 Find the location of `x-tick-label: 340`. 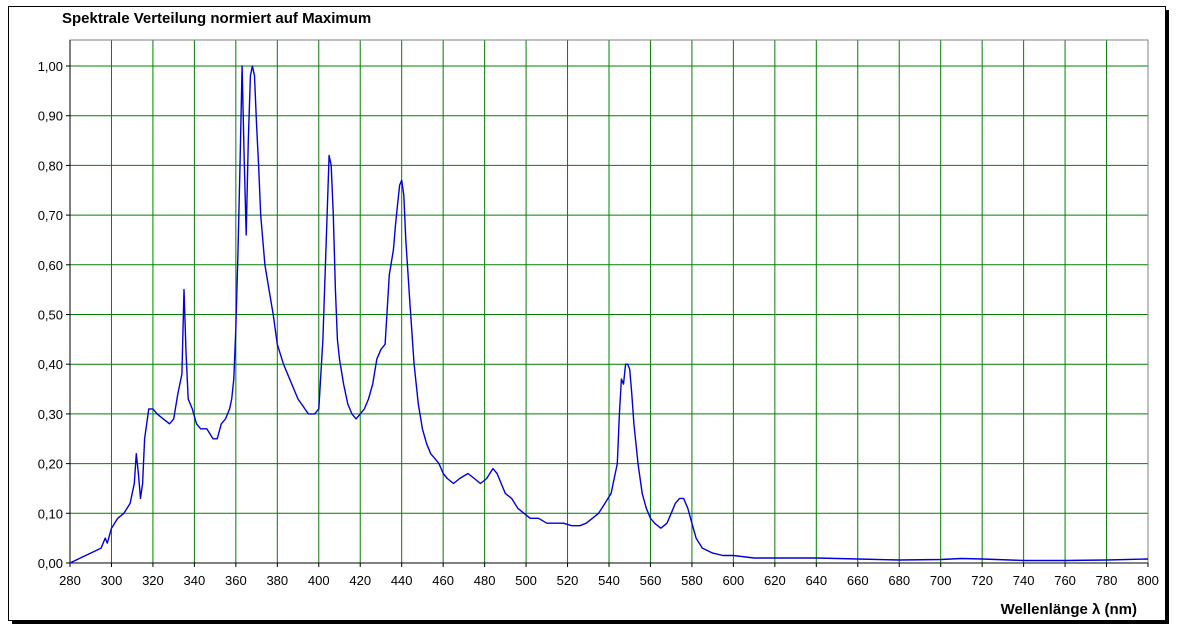

x-tick-label: 340 is located at coordinates (195, 580).